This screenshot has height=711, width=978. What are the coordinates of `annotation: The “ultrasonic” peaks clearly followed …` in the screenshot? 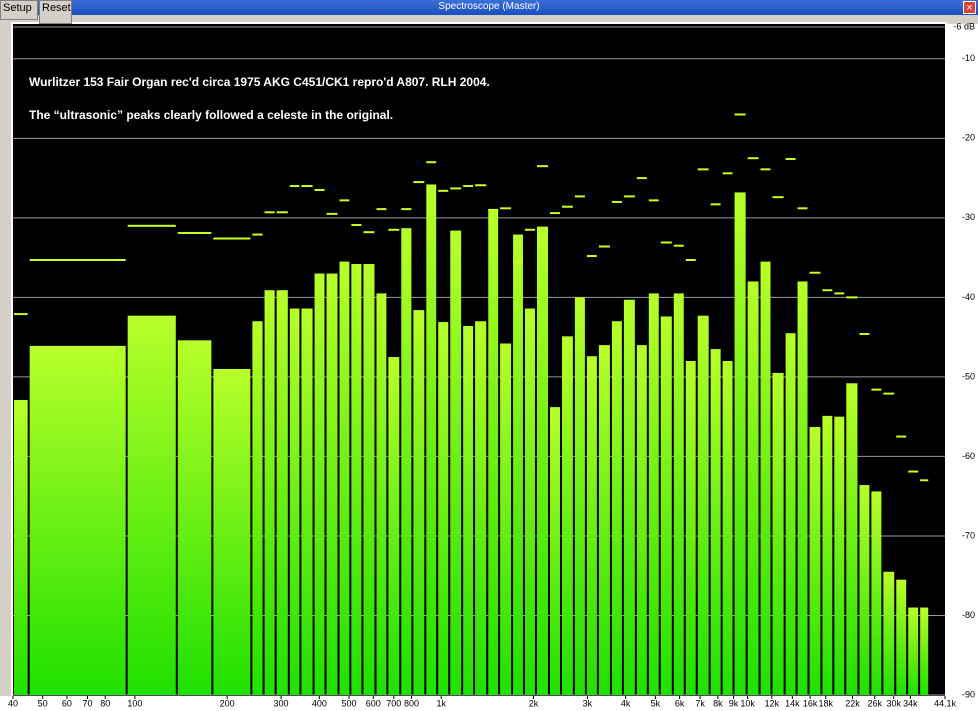 It's located at (211, 115).